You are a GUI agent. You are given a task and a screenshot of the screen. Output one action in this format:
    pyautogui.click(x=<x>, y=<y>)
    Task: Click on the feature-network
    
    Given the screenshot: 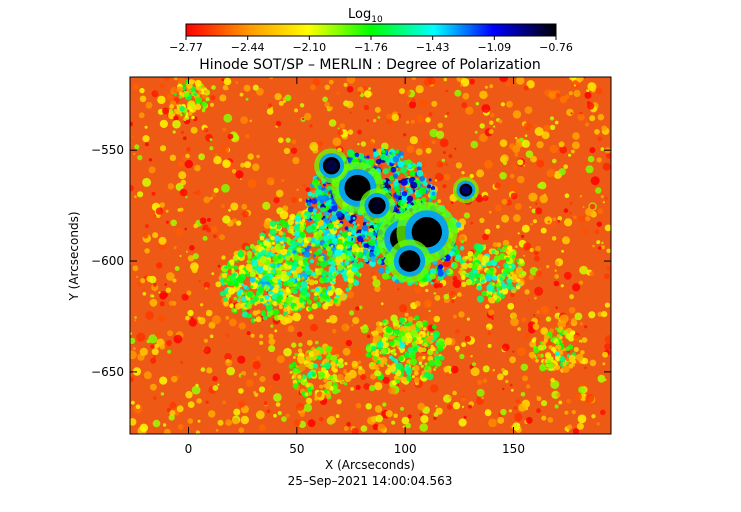 What is the action you would take?
    pyautogui.click(x=556, y=349)
    